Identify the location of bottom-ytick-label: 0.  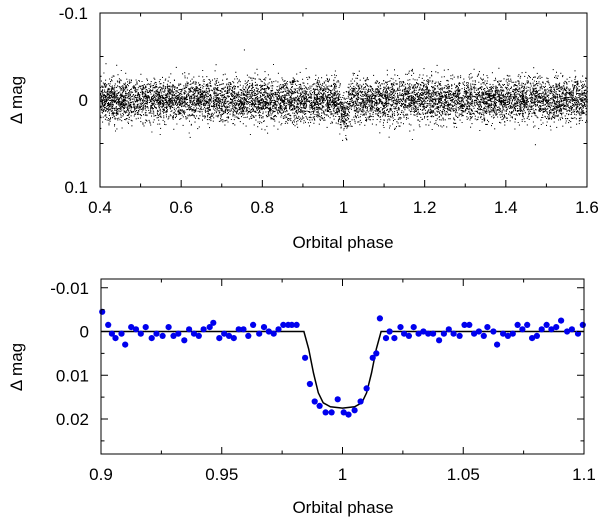
(84, 332).